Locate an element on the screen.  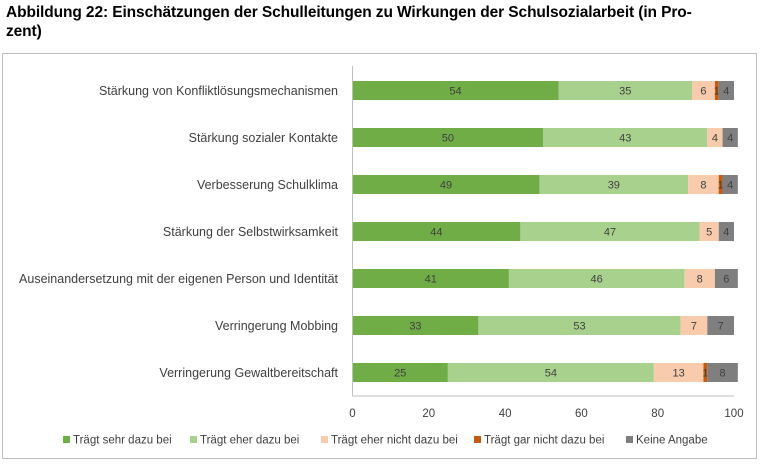
legend-label: Keine Angabe is located at coordinates (672, 441).